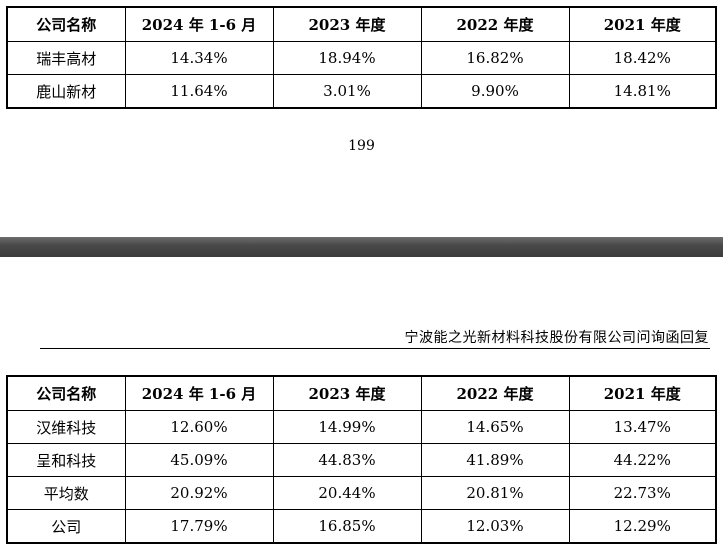  What do you see at coordinates (347, 526) in the screenshot?
I see `cell-value: 16.85%` at bounding box center [347, 526].